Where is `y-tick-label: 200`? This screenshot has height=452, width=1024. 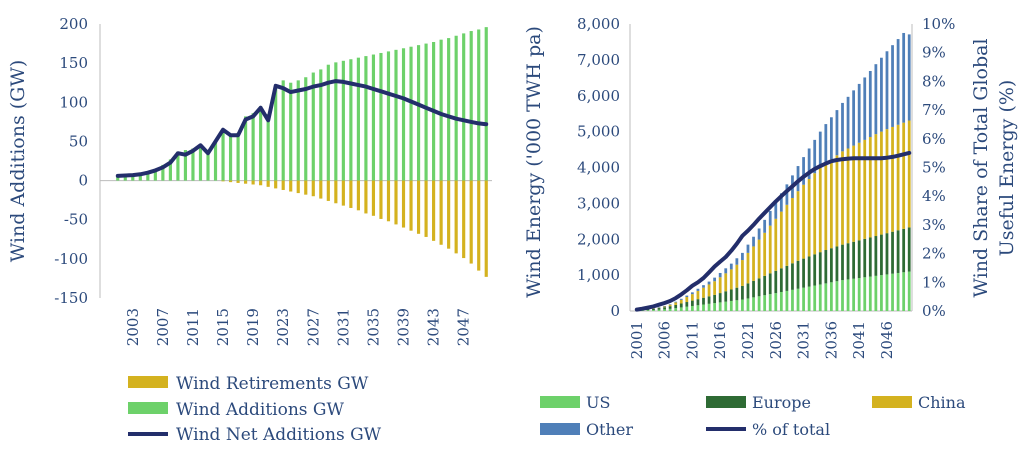 y-tick-label: 200 is located at coordinates (73, 24).